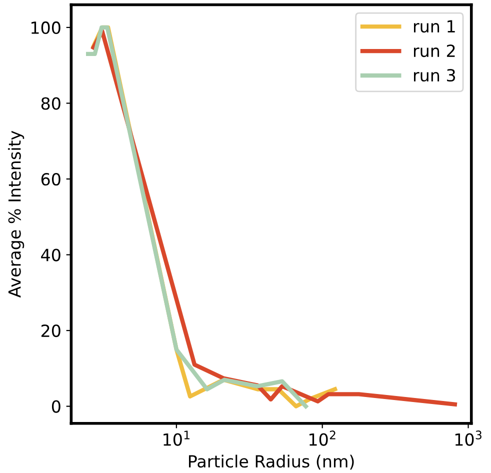 The width and height of the screenshot is (491, 473). What do you see at coordinates (50, 103) in the screenshot?
I see `y-tick-label: 80` at bounding box center [50, 103].